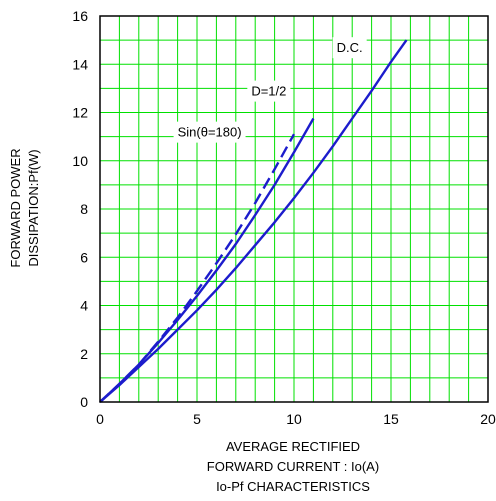 The width and height of the screenshot is (496, 501). What do you see at coordinates (293, 446) in the screenshot?
I see `x-axis-title-line-1: AVERAGE RECTIFIED` at bounding box center [293, 446].